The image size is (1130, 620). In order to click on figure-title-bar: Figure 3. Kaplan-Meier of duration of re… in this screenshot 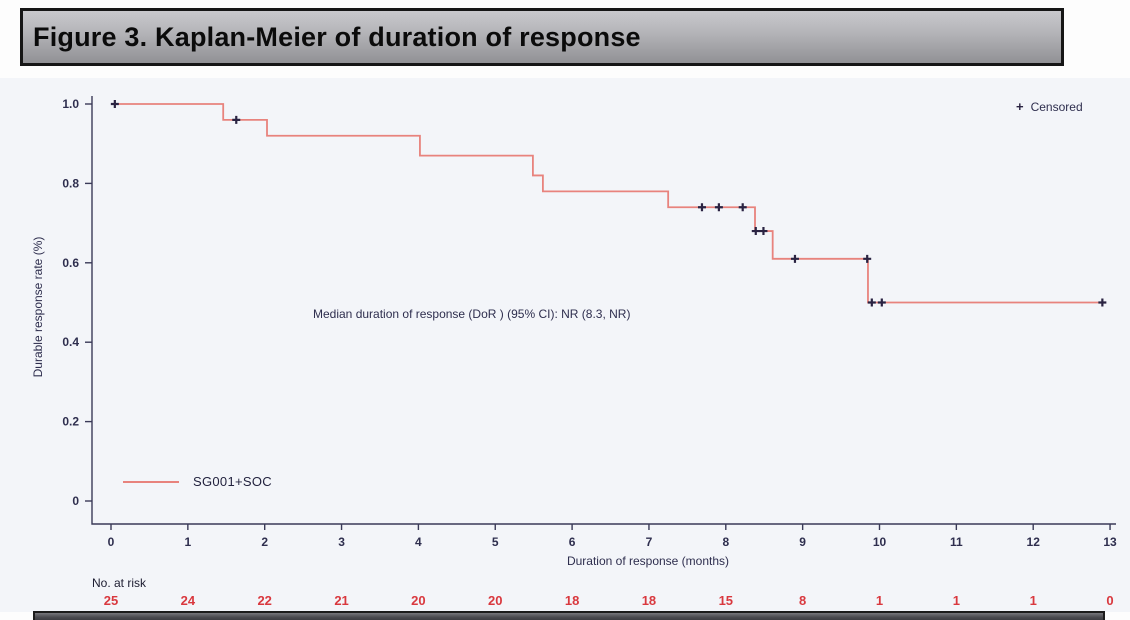, I will do `click(542, 37)`.